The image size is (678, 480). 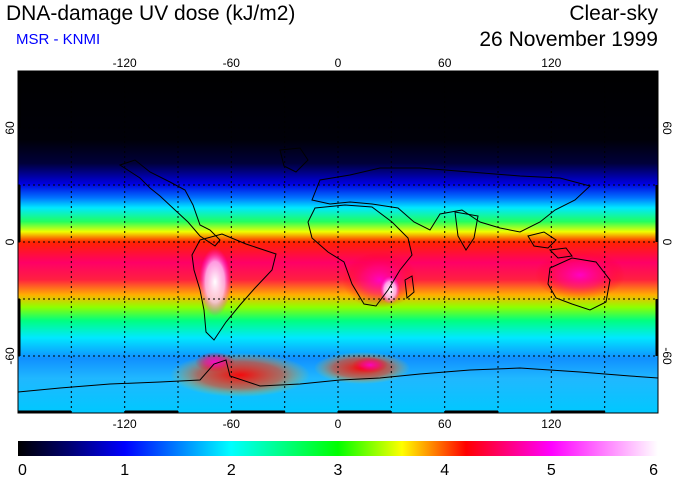 What do you see at coordinates (444, 470) in the screenshot?
I see `colorbar-label: 4` at bounding box center [444, 470].